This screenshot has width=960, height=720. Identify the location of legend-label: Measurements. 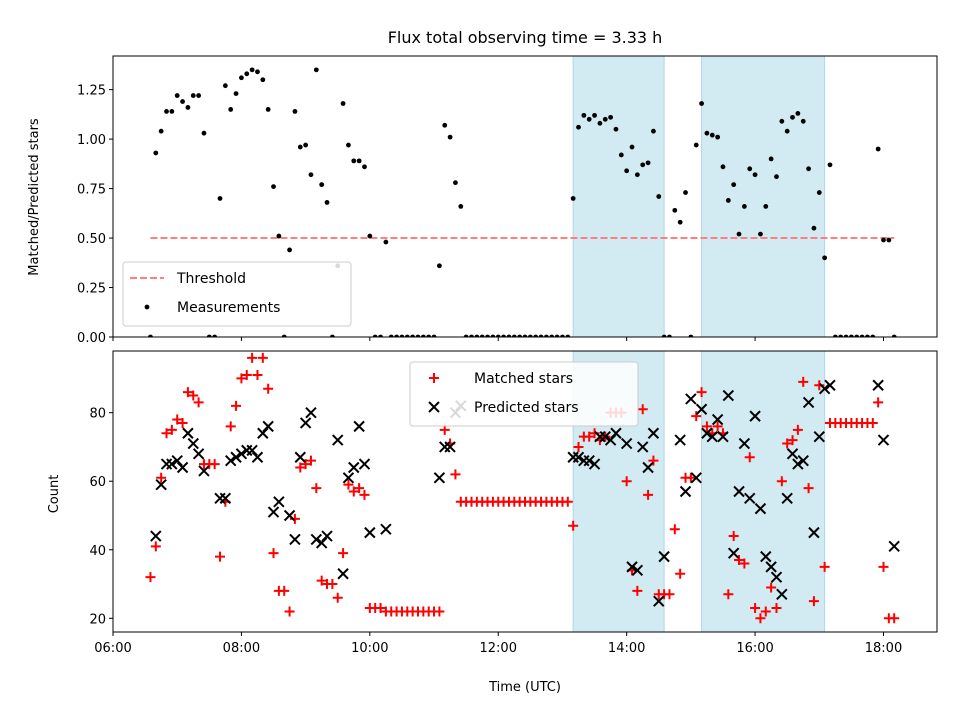
(228, 308).